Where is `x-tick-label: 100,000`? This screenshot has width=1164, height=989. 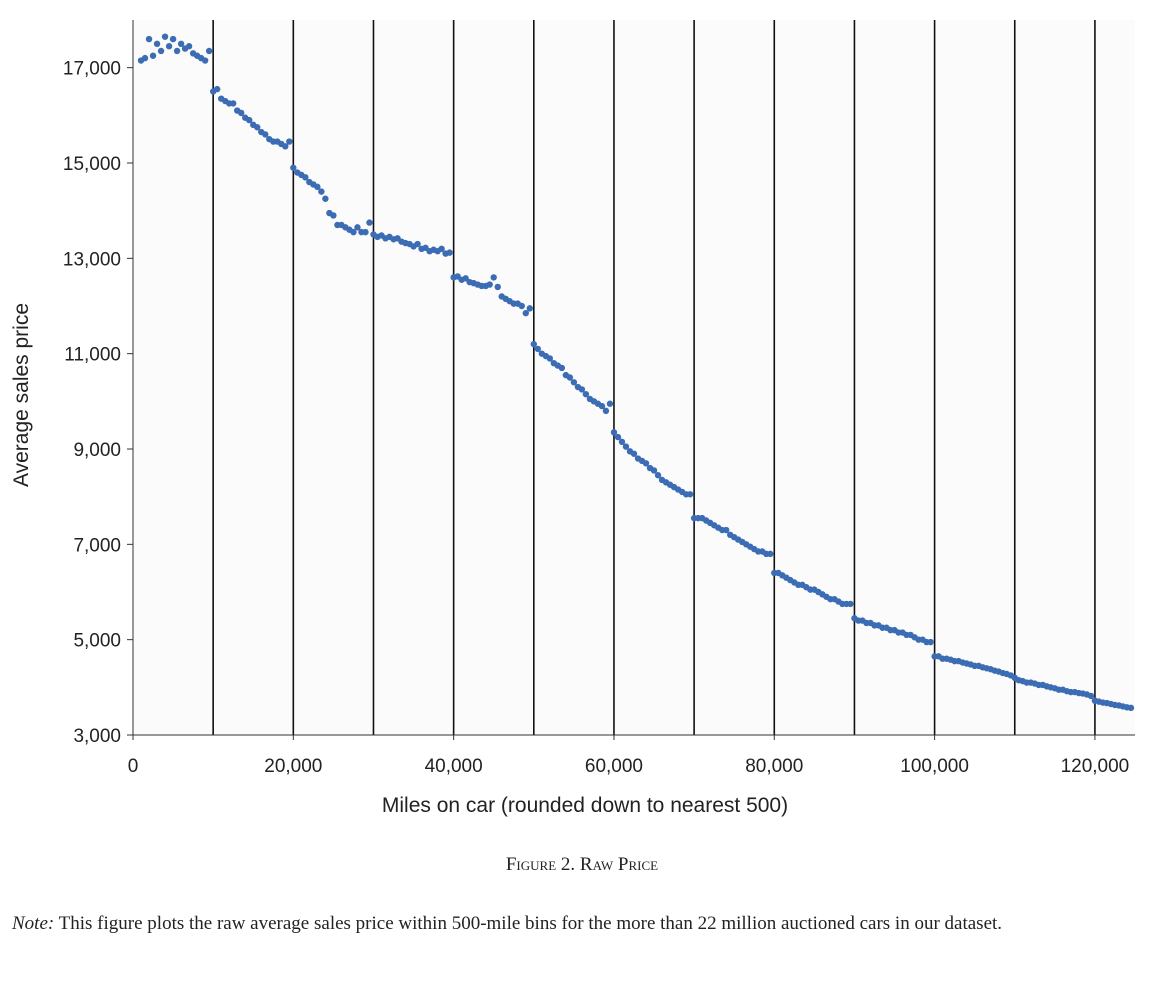
x-tick-label: 100,000 is located at coordinates (934, 766).